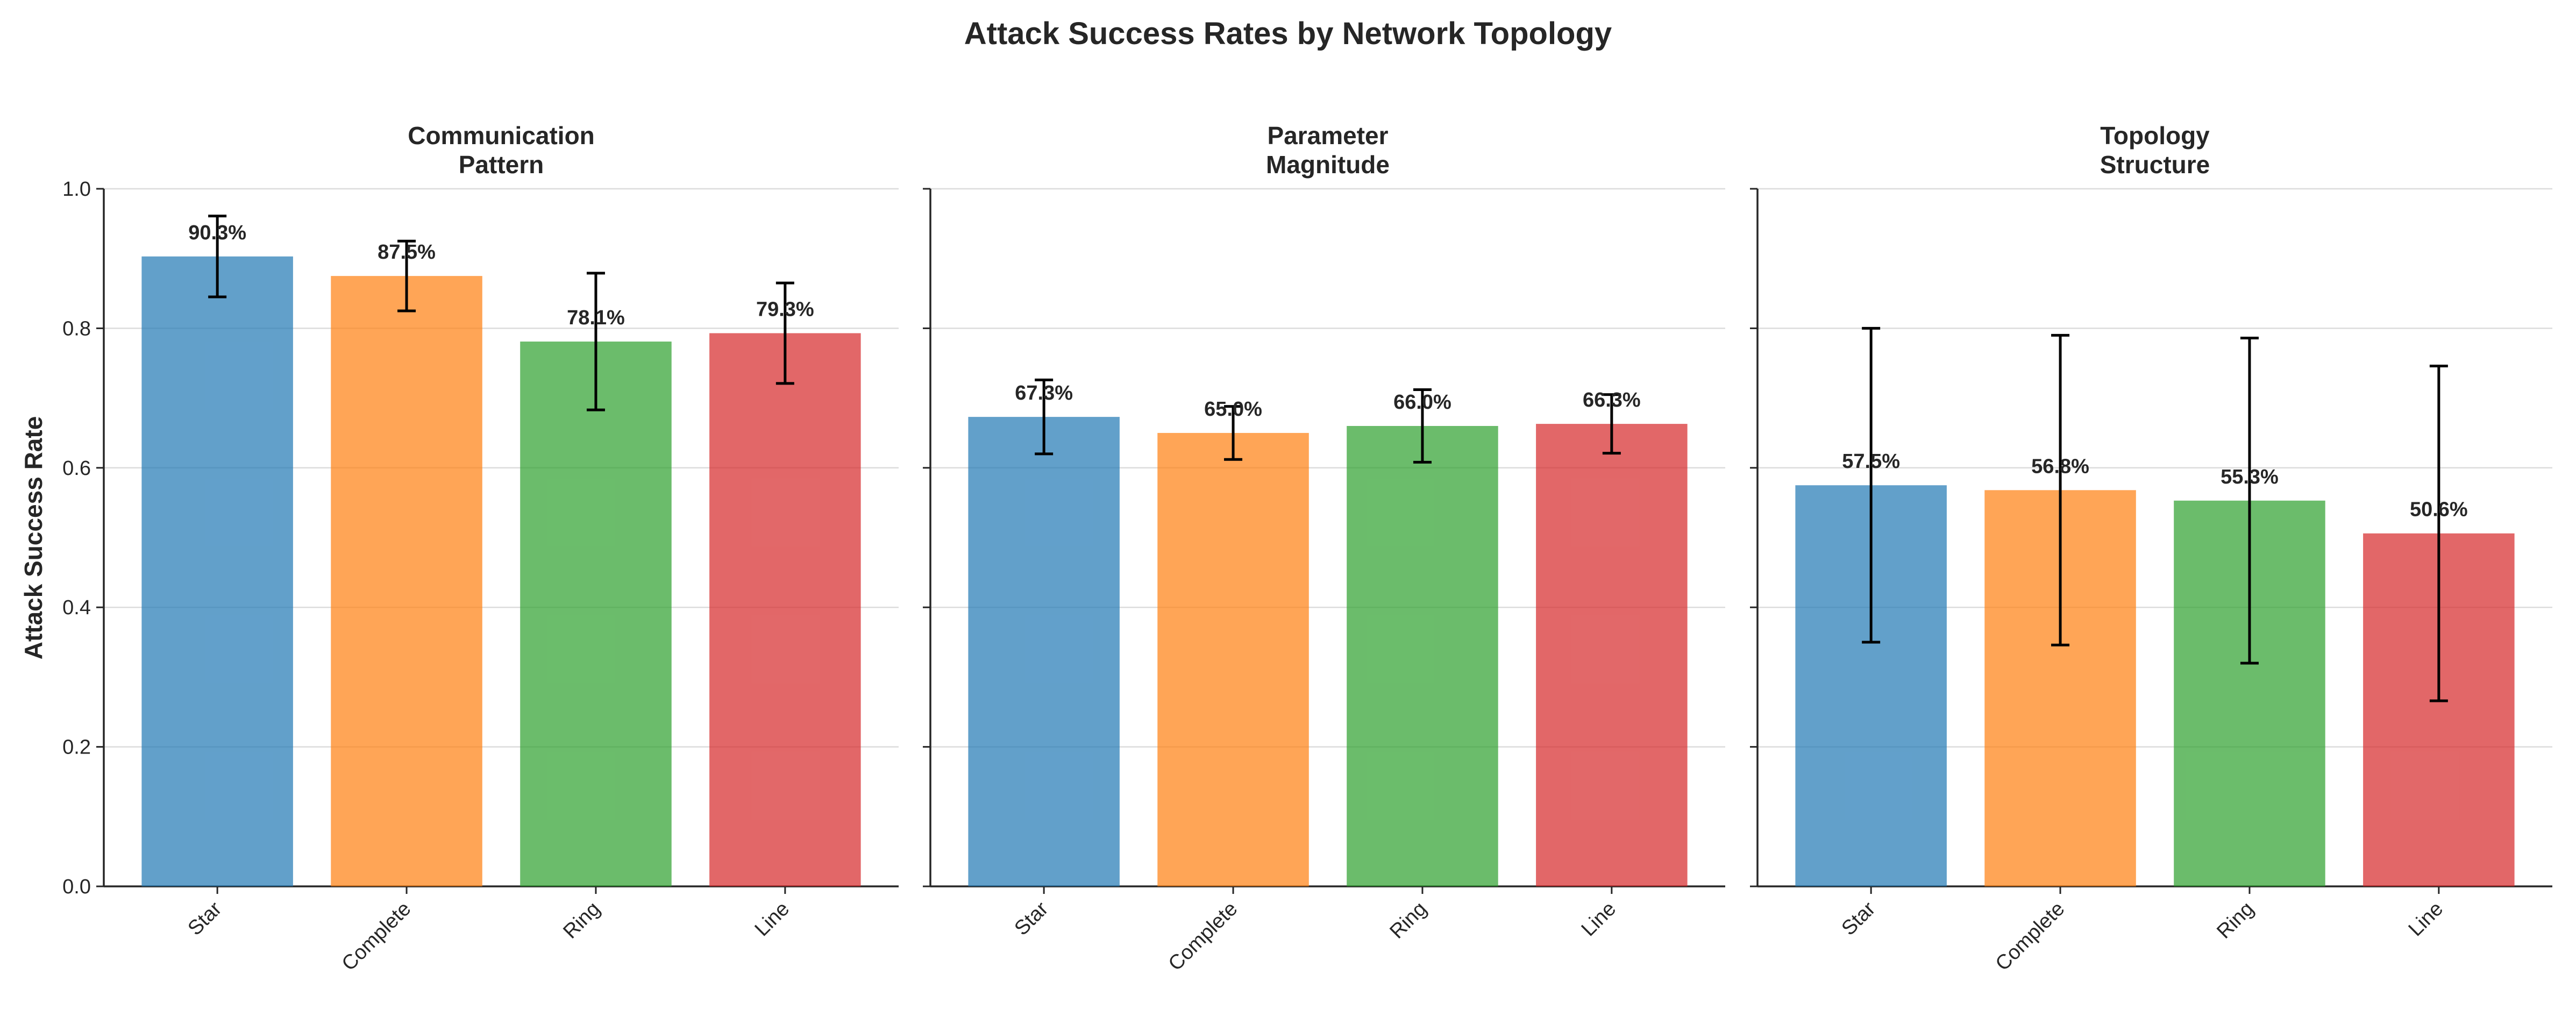 This screenshot has height=1009, width=2576. I want to click on data-label: 87.5%, so click(407, 252).